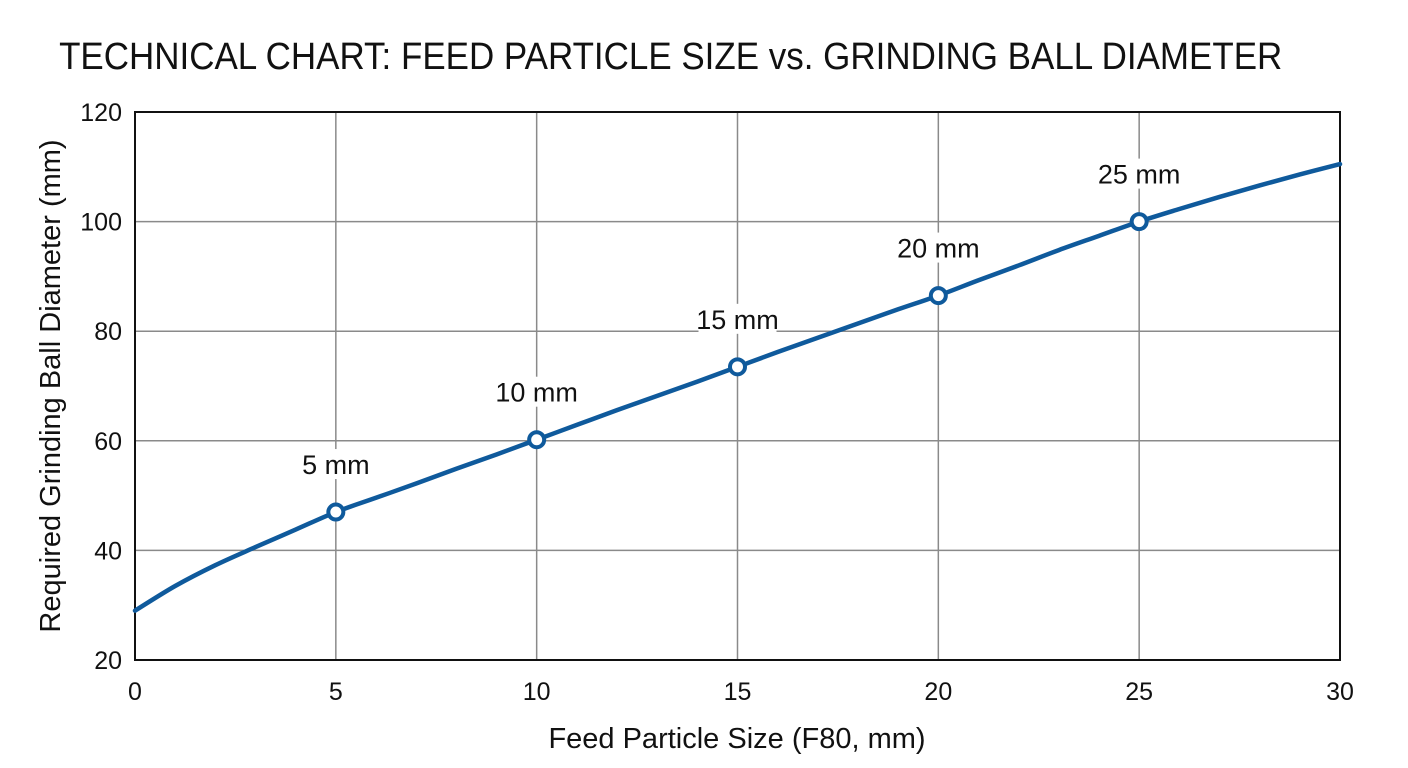  What do you see at coordinates (938, 692) in the screenshot?
I see `x-tick-label: 20` at bounding box center [938, 692].